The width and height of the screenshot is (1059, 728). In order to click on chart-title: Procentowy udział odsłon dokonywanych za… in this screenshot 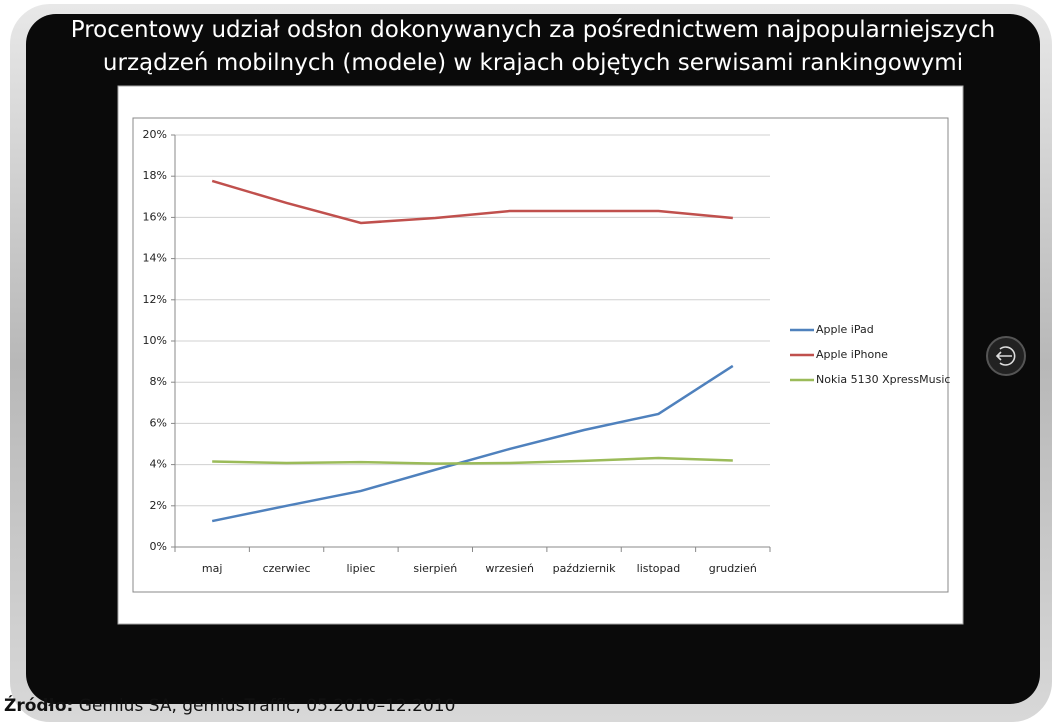, I will do `click(533, 46)`.